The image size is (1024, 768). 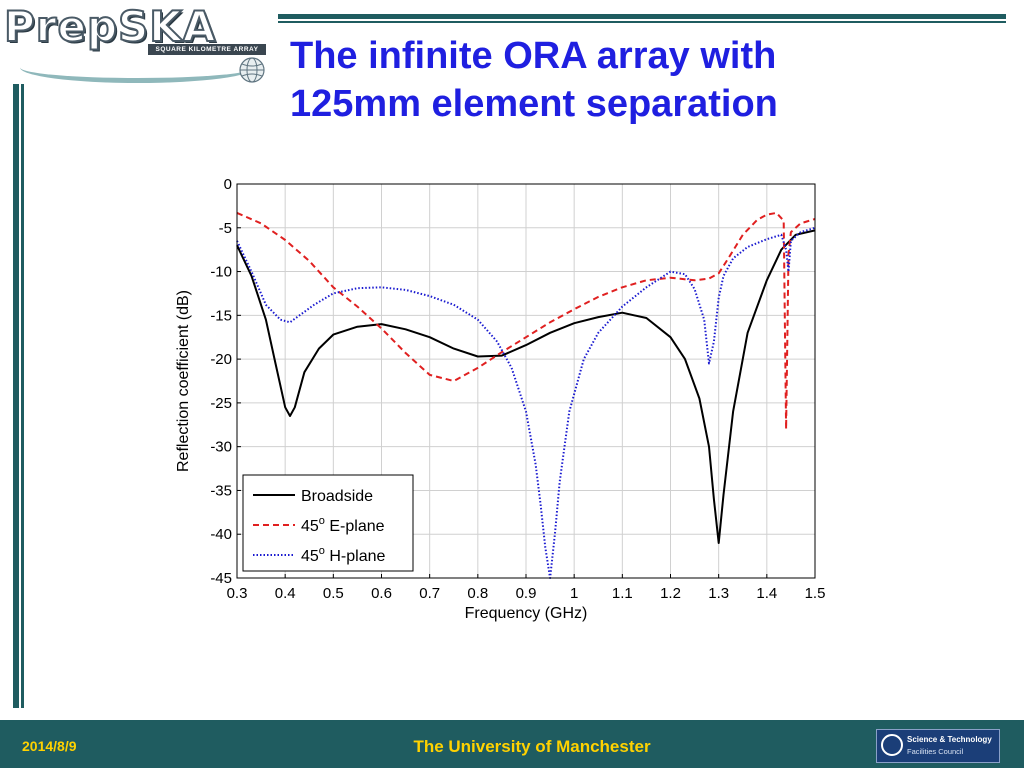 What do you see at coordinates (343, 555) in the screenshot?
I see `legend-entry-2: 45o H-plane` at bounding box center [343, 555].